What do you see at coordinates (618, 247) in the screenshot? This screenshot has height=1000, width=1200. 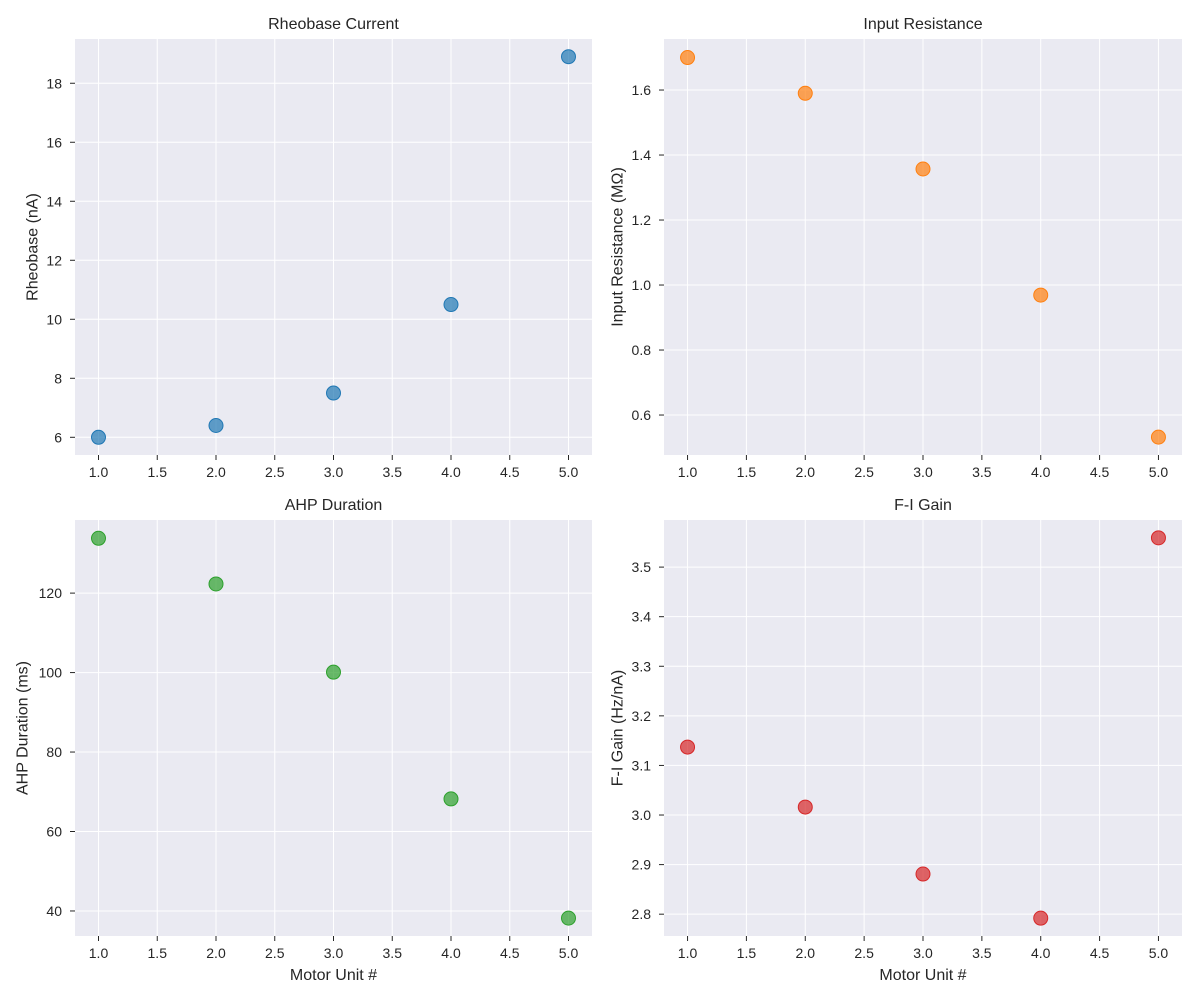 I see `y-axis-label: Input Resistance (MΩ)` at bounding box center [618, 247].